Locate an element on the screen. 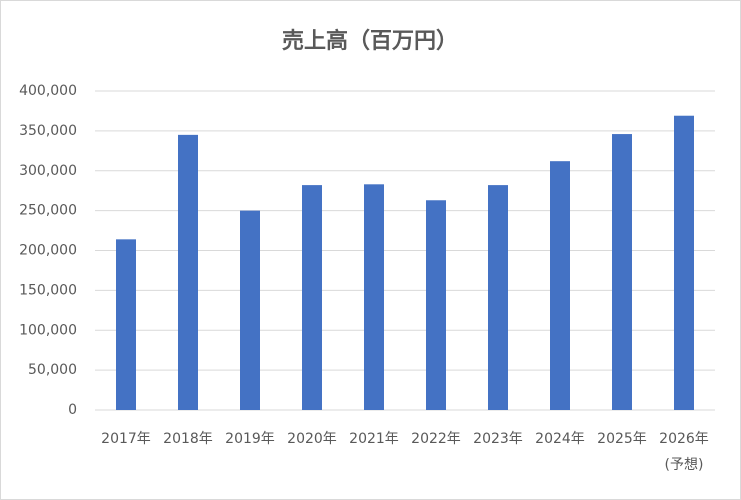  x-tick-label: 2017年 is located at coordinates (126, 439).